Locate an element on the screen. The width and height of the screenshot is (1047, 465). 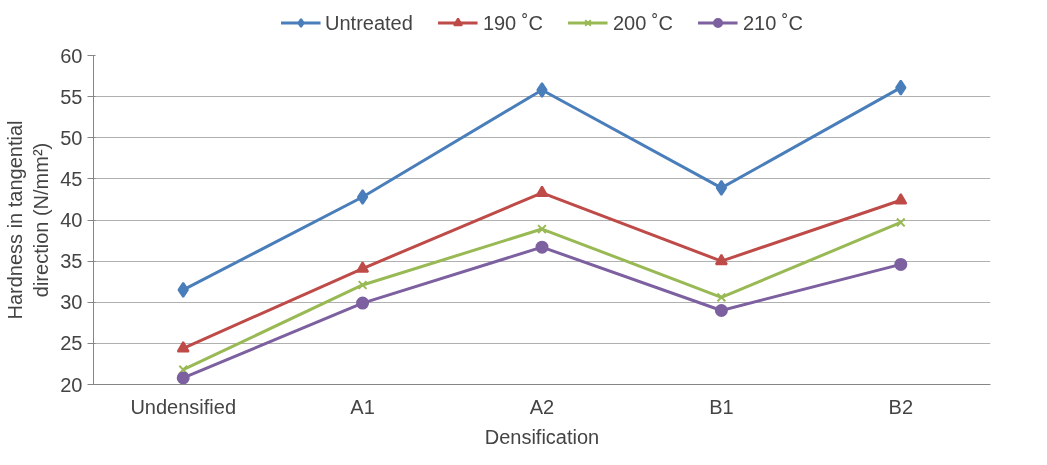
y-tick-label: 20 is located at coordinates (71, 384).